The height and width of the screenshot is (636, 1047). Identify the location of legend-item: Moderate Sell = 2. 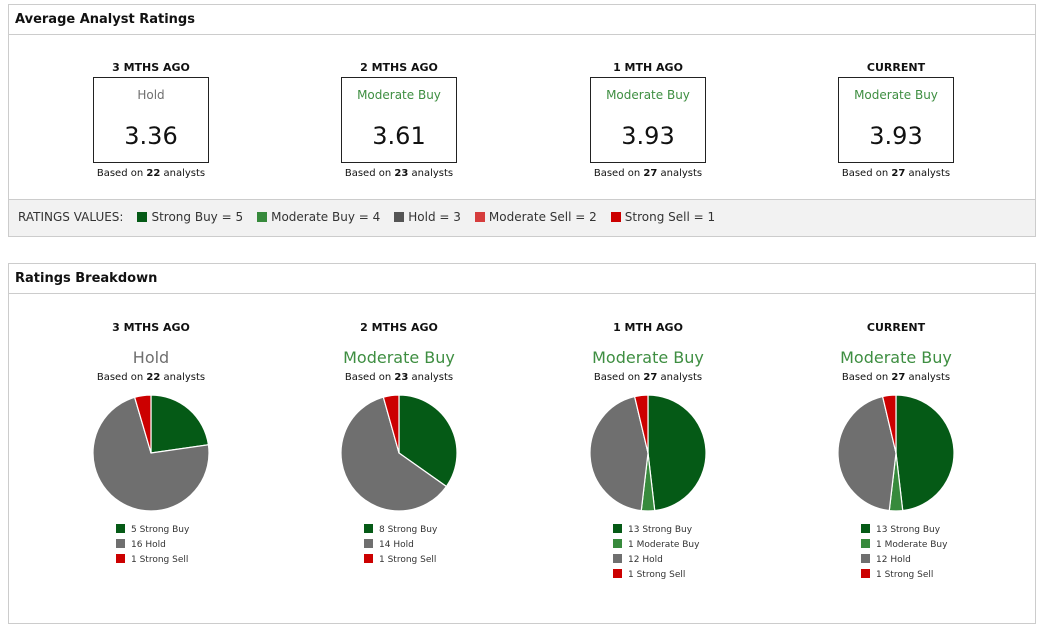
(535, 217).